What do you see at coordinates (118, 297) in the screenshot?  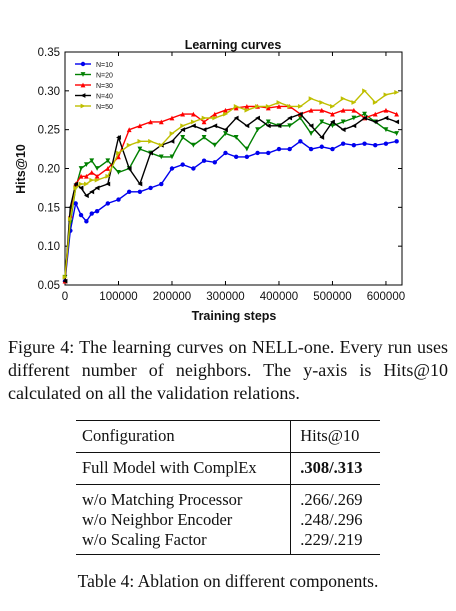 I see `x-tick-label: 100000` at bounding box center [118, 297].